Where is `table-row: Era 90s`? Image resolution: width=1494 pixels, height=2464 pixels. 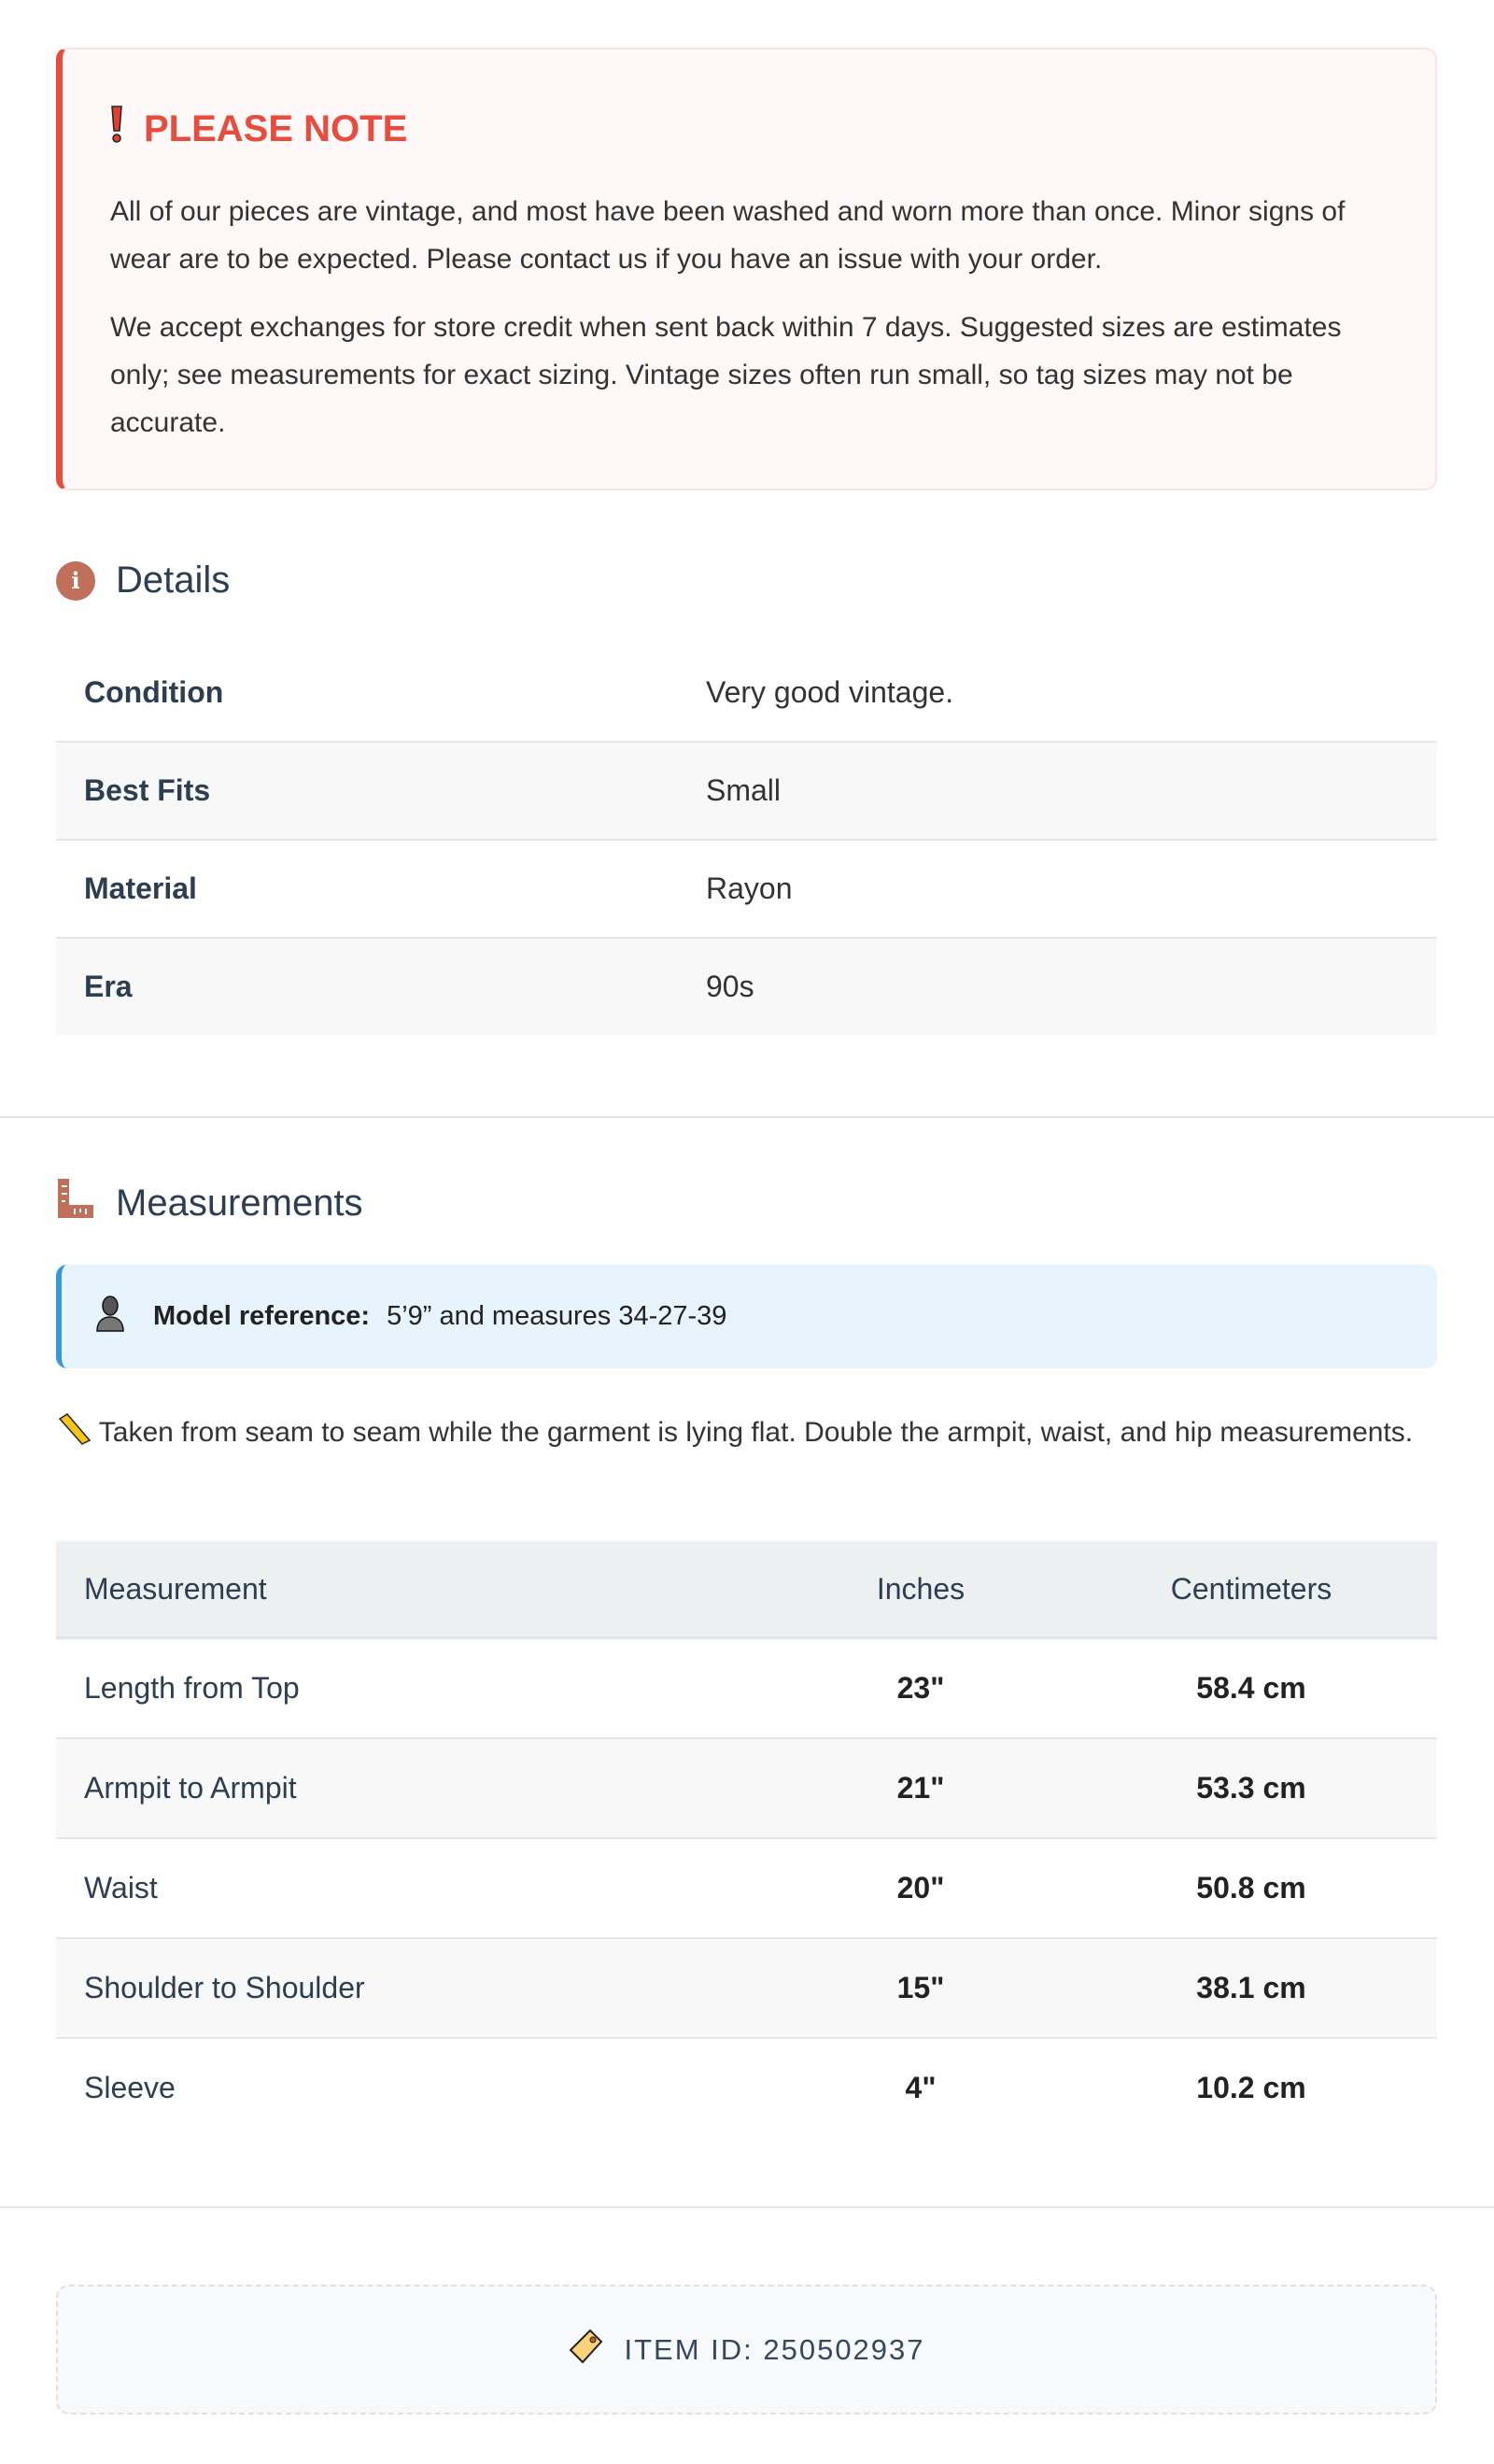
table-row: Era 90s is located at coordinates (746, 986).